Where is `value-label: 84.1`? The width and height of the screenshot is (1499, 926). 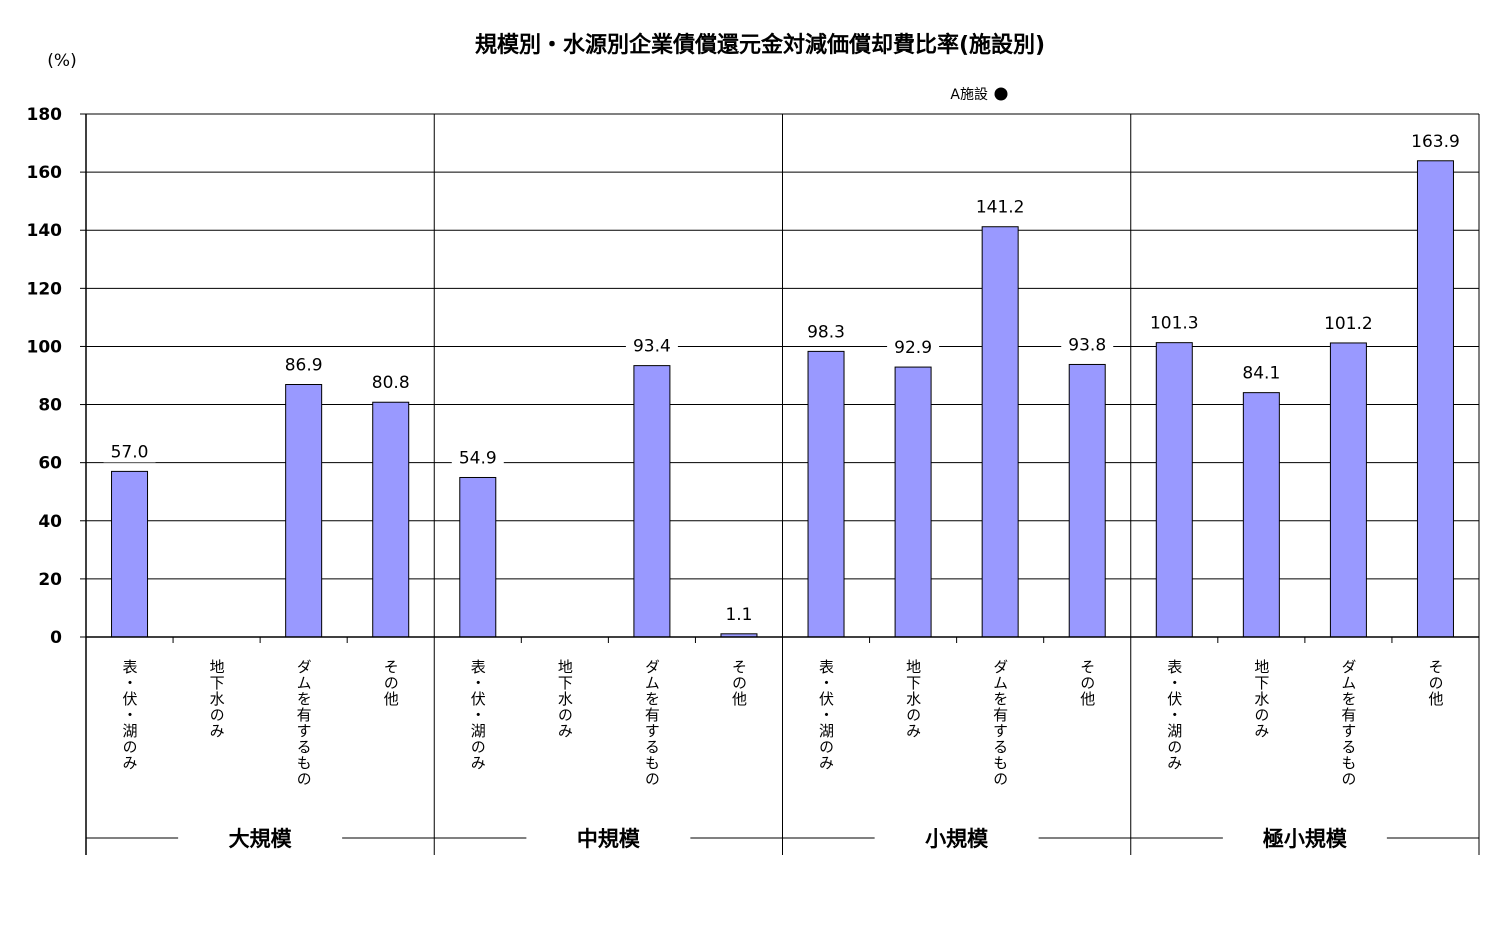 value-label: 84.1 is located at coordinates (1261, 374).